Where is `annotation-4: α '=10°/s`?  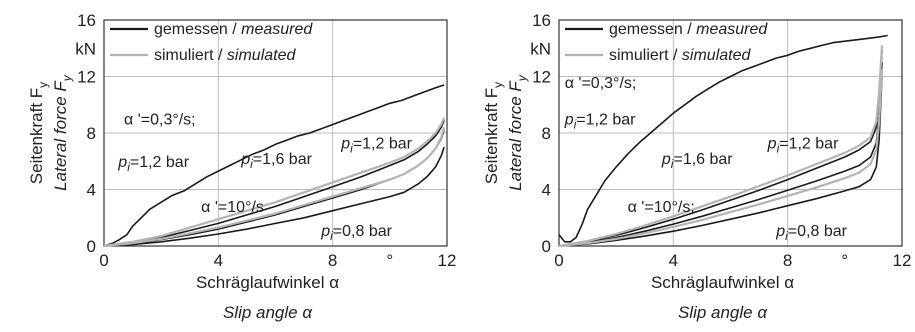
annotation-4: α '=10°/s is located at coordinates (232, 207).